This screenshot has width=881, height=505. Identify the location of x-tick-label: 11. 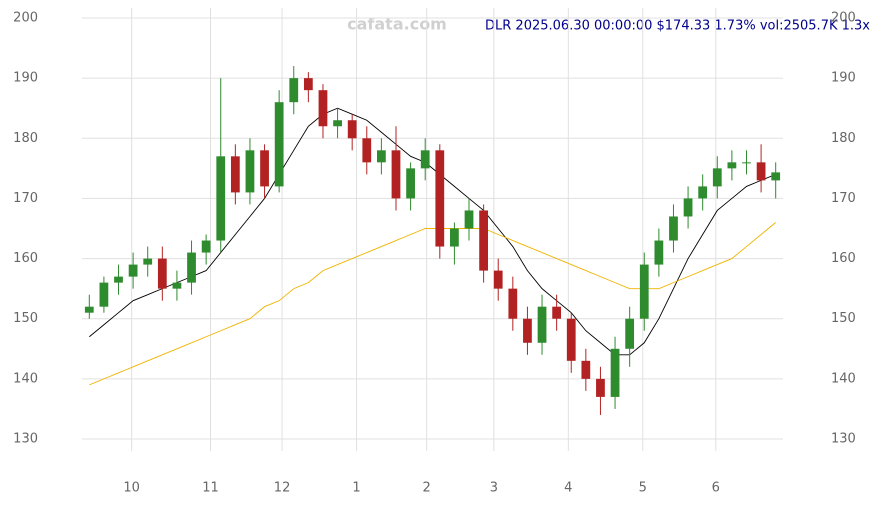
(210, 488).